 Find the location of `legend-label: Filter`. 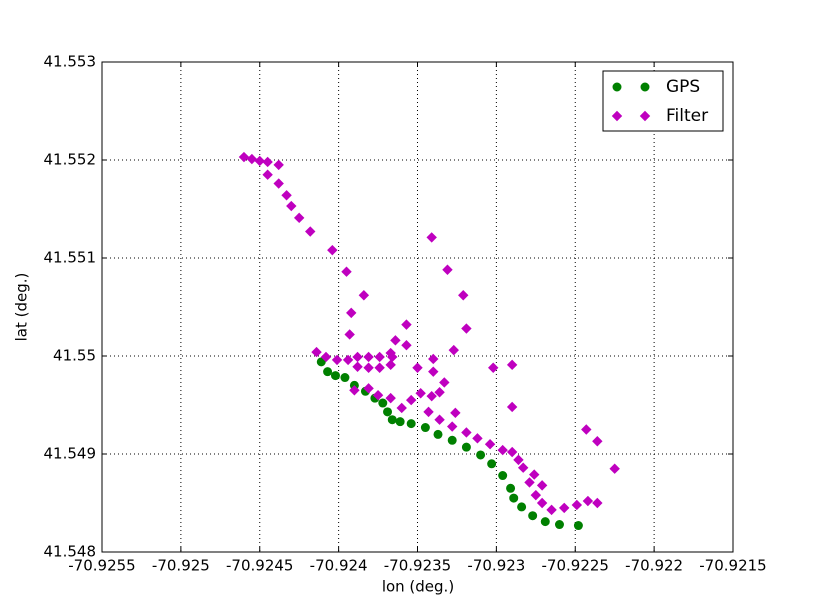

legend-label: Filter is located at coordinates (687, 116).